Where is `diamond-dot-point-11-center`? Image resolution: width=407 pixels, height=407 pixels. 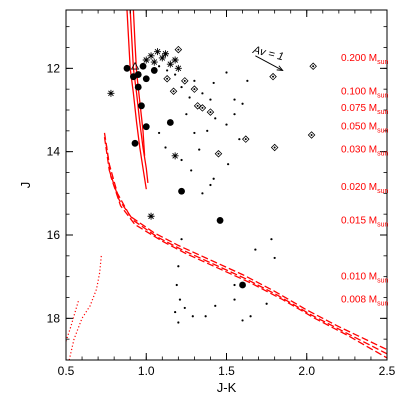 diamond-dot-point-11-center is located at coordinates (311, 135).